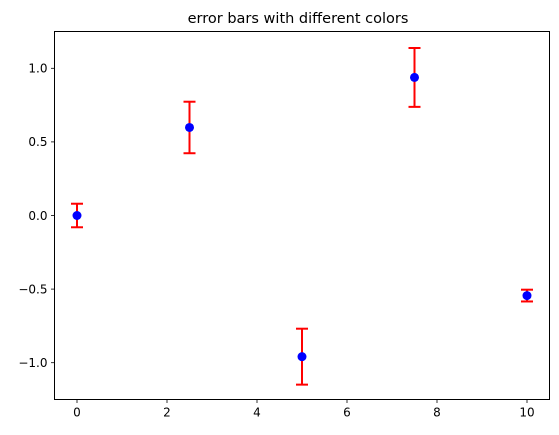 This screenshot has width=559, height=435. What do you see at coordinates (32, 363) in the screenshot?
I see `y-tick-label: −1.0` at bounding box center [32, 363].